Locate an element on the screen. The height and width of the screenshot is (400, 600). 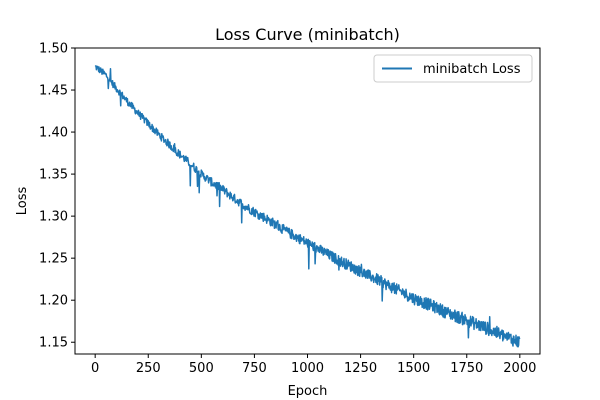
y-tick-label: 1.15 is located at coordinates (53, 343).